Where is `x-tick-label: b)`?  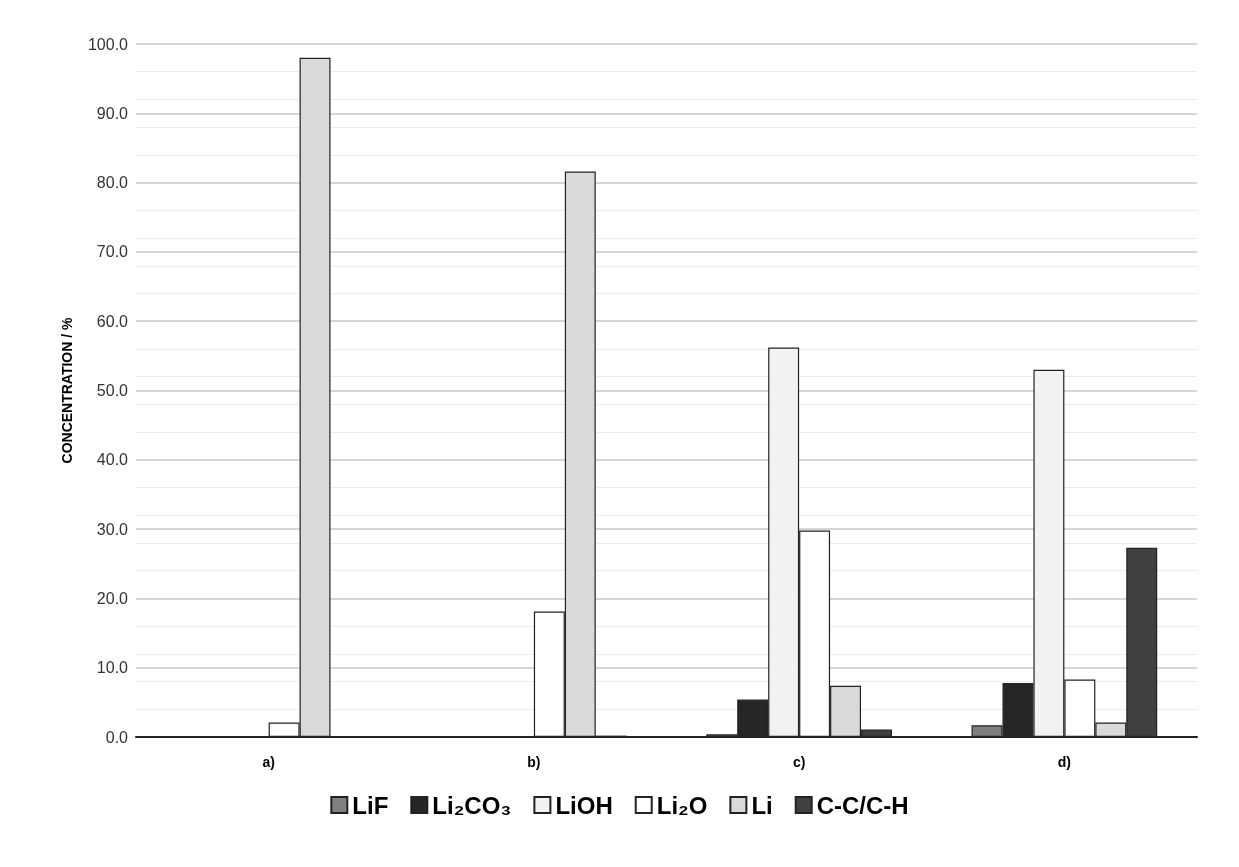
x-tick-label: b) is located at coordinates (534, 762).